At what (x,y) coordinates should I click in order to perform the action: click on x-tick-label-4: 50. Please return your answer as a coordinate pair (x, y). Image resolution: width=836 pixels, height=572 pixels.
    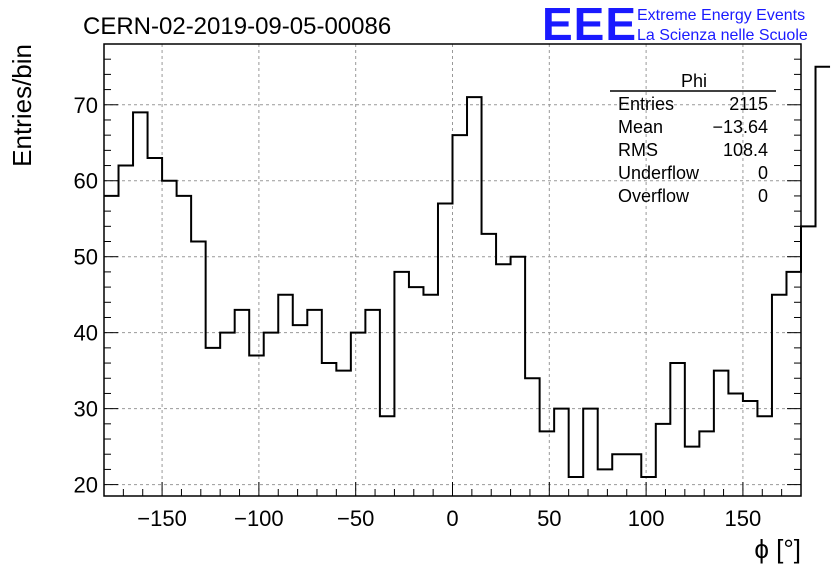
    Looking at the image, I should click on (549, 518).